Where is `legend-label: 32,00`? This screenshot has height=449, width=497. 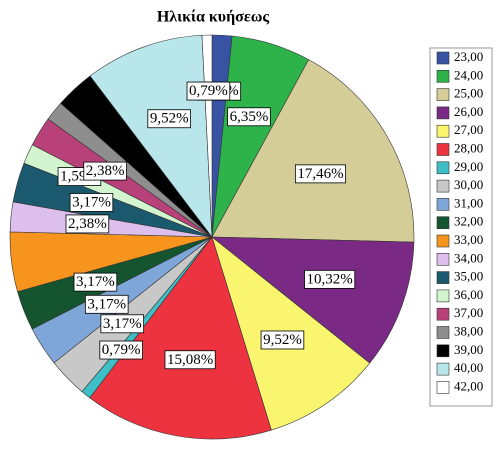
legend-label: 32,00 is located at coordinates (468, 221).